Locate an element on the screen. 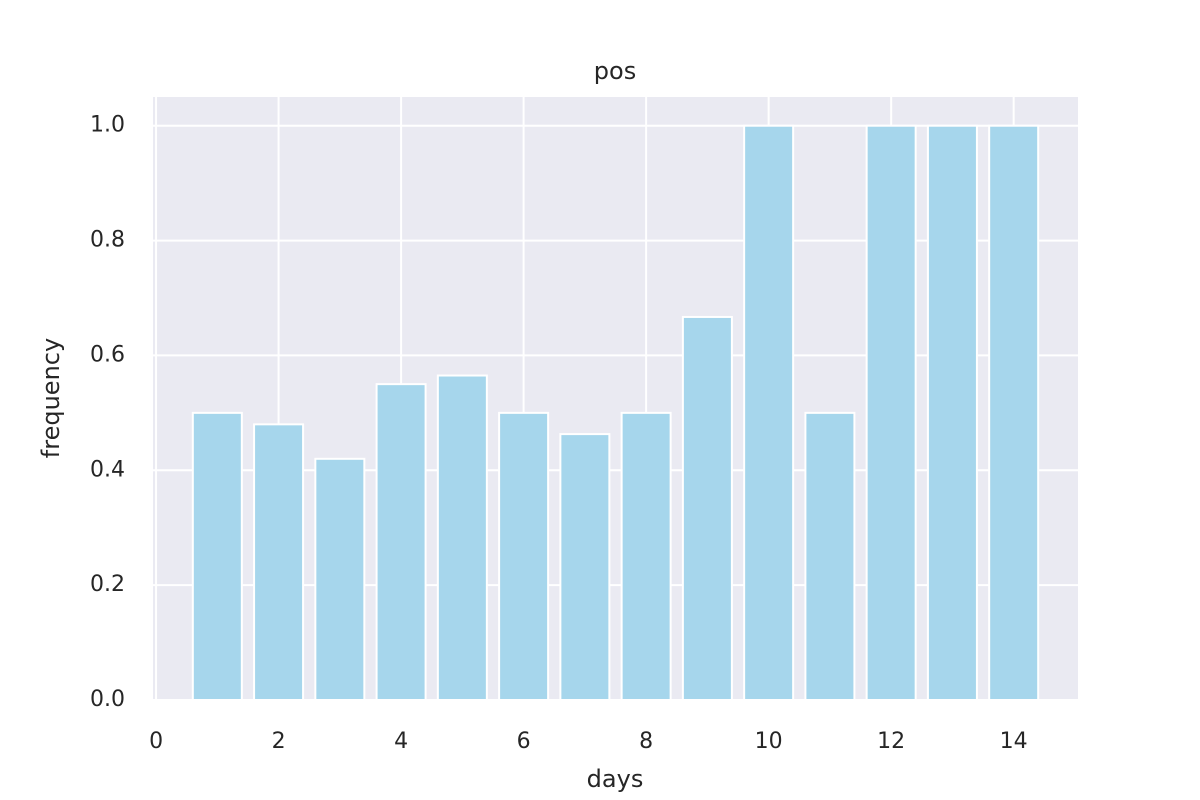 Image resolution: width=1200 pixels, height=800 pixels. chart-title: pos is located at coordinates (615, 71).